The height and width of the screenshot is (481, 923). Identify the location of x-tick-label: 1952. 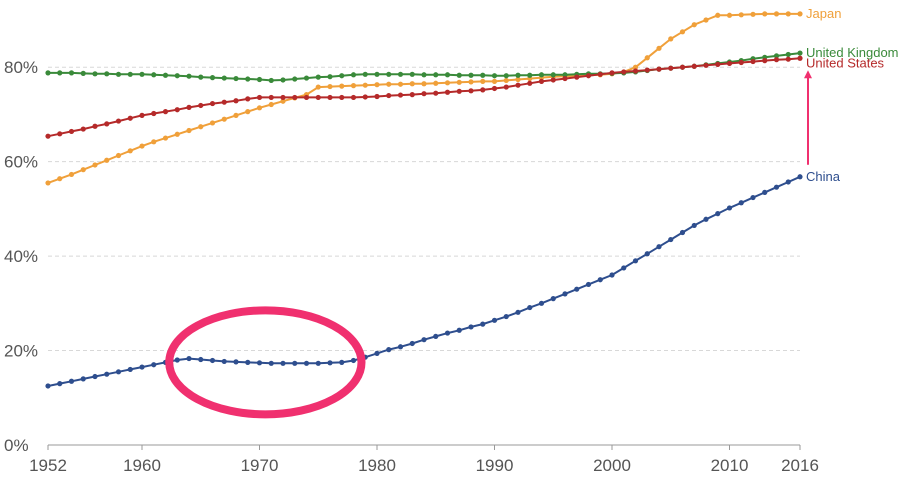
(48, 465).